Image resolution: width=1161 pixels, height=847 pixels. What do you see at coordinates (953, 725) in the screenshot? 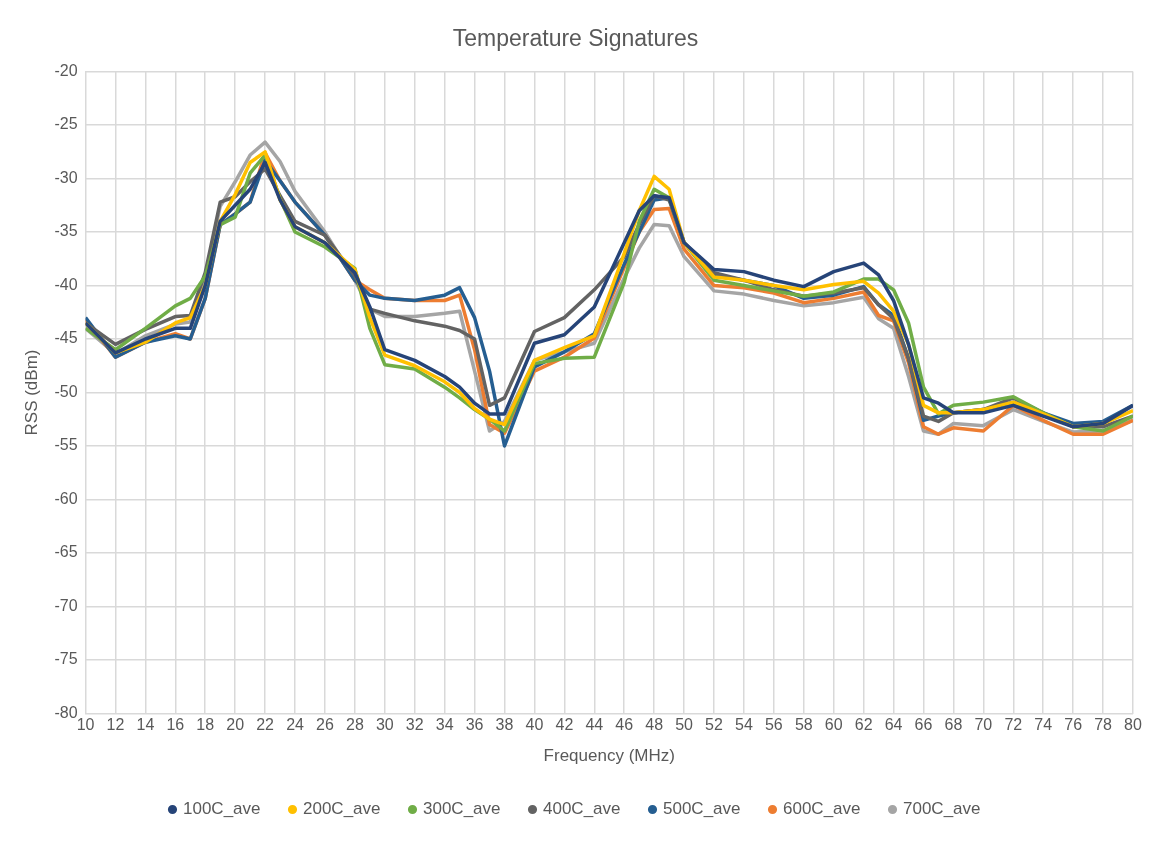
I see `x-tick-label: 68` at bounding box center [953, 725].